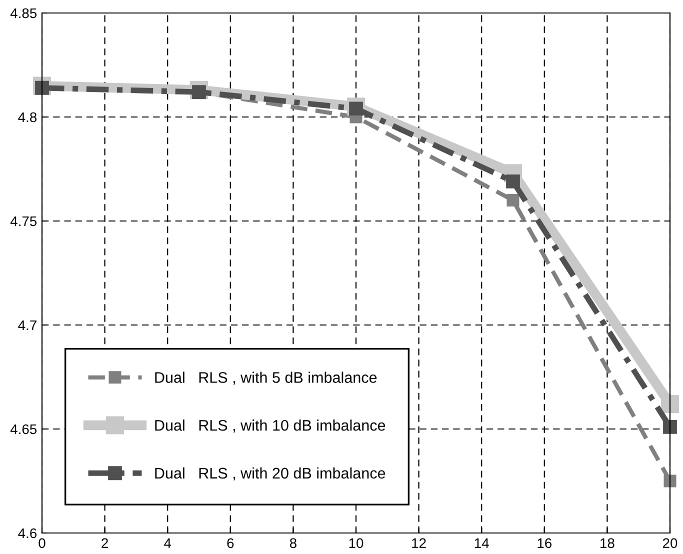 This screenshot has height=554, width=683. What do you see at coordinates (270, 426) in the screenshot?
I see `legend-label: Dual RLS , with 10 dB imbalance` at bounding box center [270, 426].